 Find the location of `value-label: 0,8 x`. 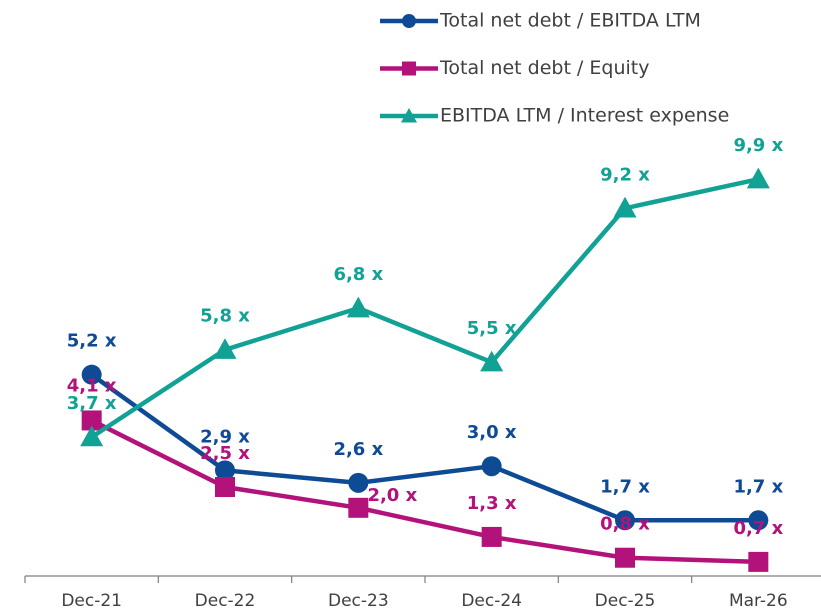

value-label: 0,8 x is located at coordinates (625, 524).